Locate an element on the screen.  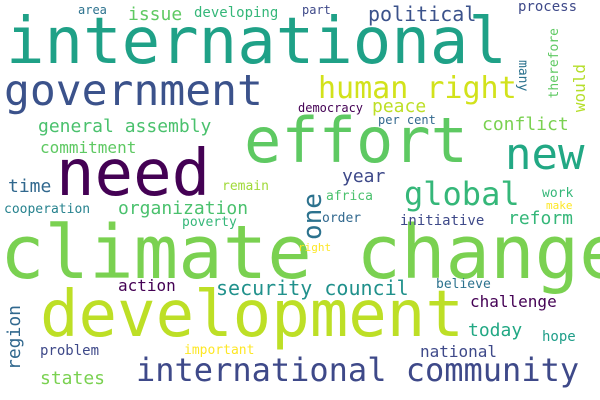
word-need: need is located at coordinates (133, 174).